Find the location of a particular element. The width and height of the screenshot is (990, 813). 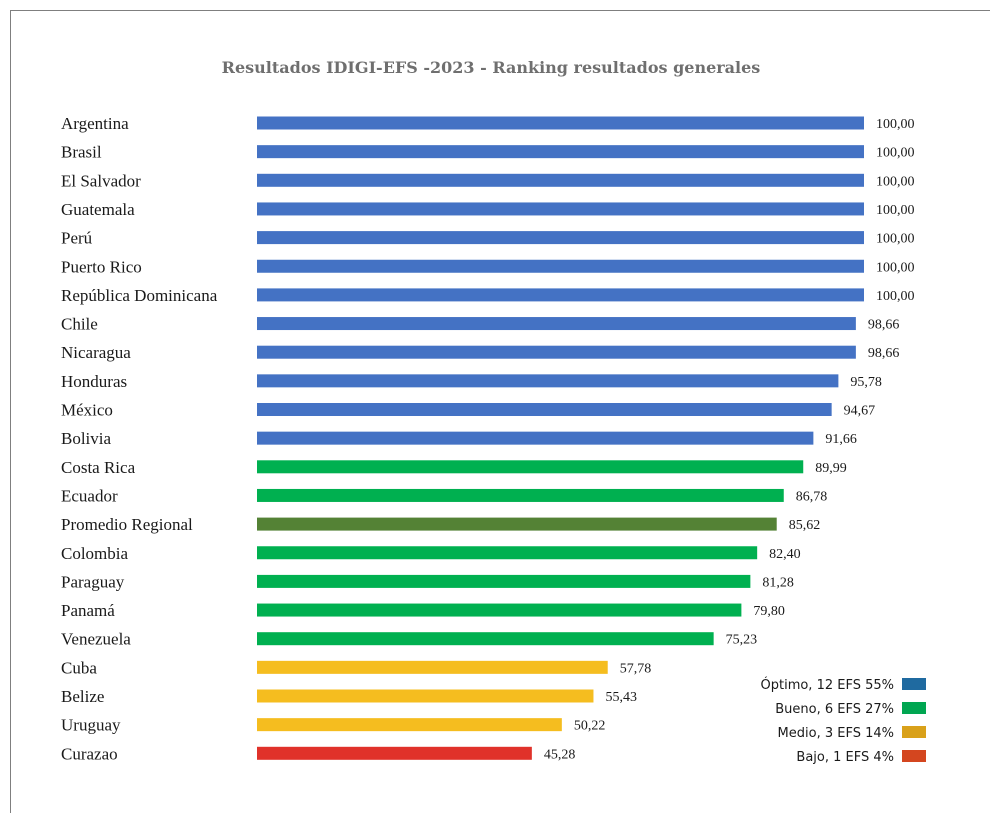

category-label-promedio-regional: Promedio Regional is located at coordinates (127, 524).